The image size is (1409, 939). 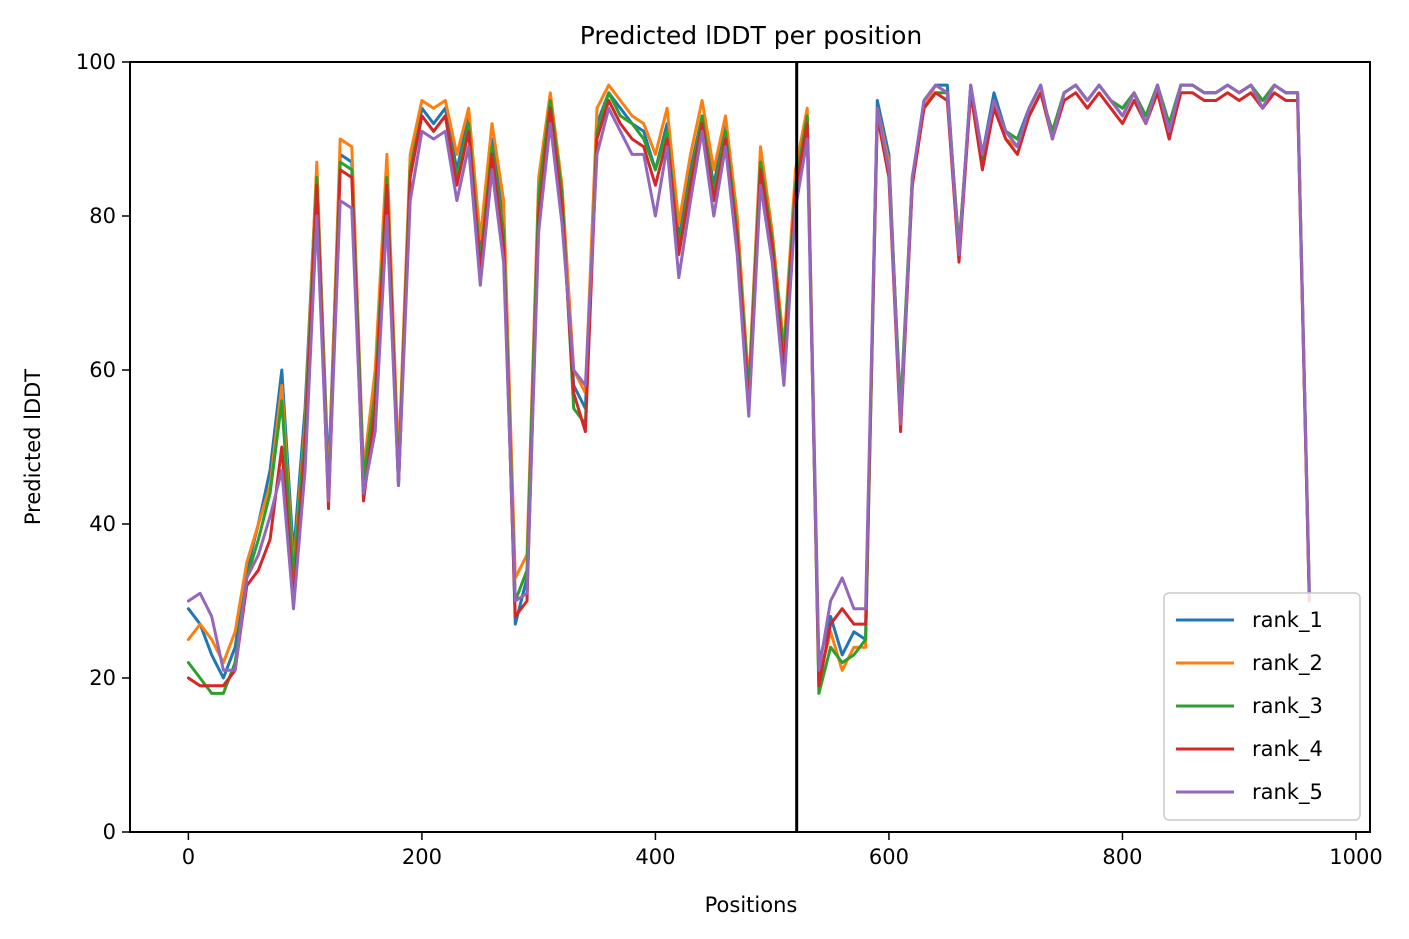 What do you see at coordinates (1287, 749) in the screenshot?
I see `legend-label-rank_4: rank_4` at bounding box center [1287, 749].